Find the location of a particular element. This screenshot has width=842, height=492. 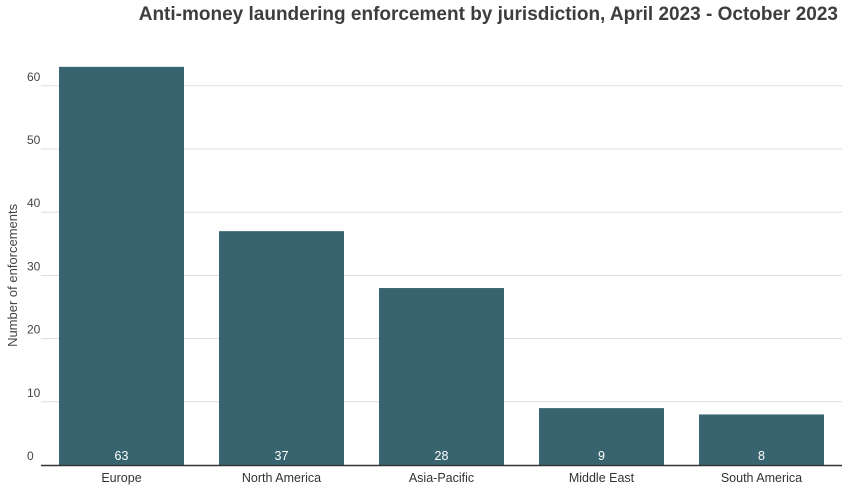

y-axis-title: Number of enforcements is located at coordinates (12, 275).